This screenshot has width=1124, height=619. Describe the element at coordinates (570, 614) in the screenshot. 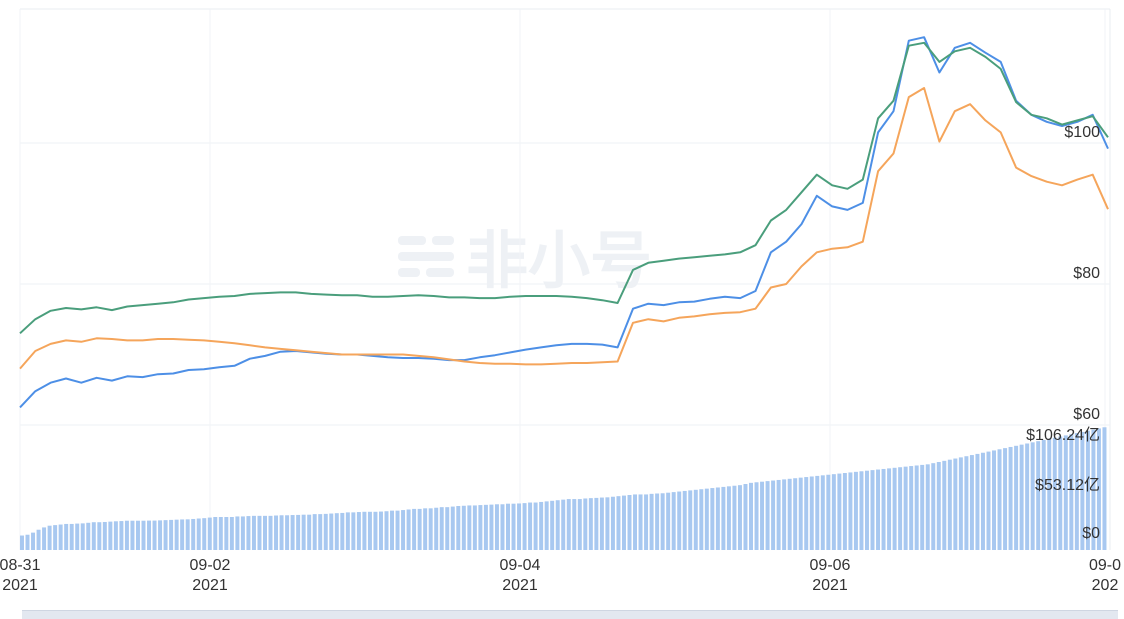

I see `time-range-scrollbar` at that location.